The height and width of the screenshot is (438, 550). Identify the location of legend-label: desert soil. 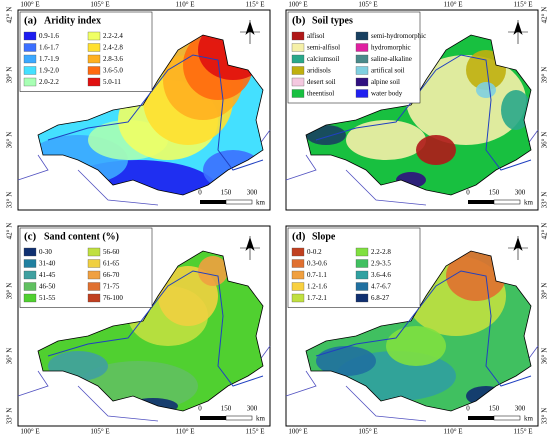
(321, 82).